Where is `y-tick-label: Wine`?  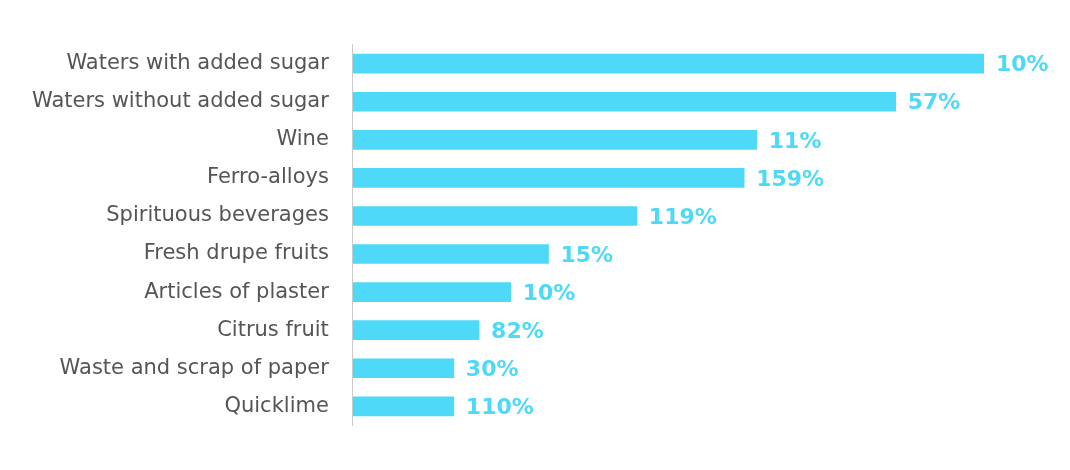
y-tick-label: Wine is located at coordinates (302, 138).